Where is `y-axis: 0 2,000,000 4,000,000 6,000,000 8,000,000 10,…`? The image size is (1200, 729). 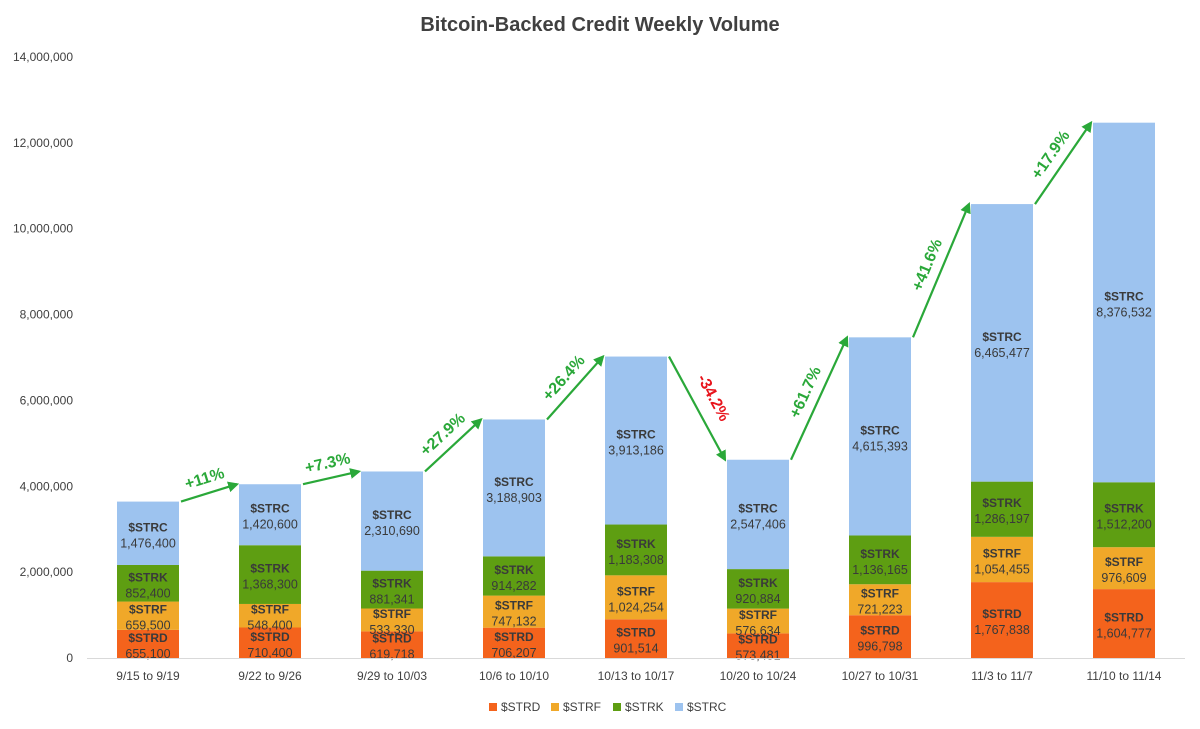 y-axis: 0 2,000,000 4,000,000 6,000,000 8,000,000 10,… is located at coordinates (43, 357).